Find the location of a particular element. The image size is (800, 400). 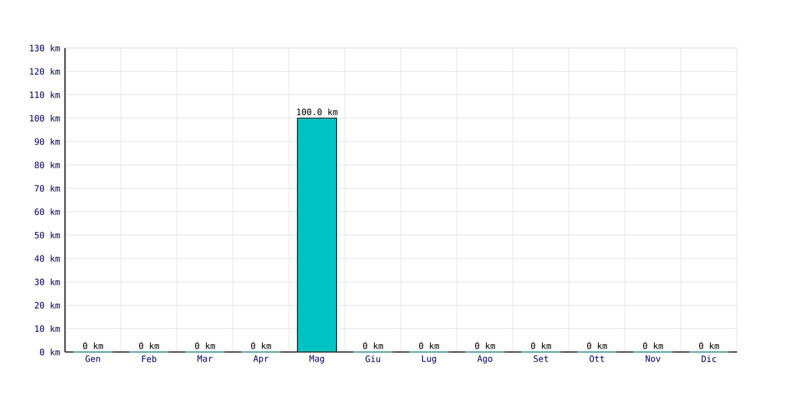

y-tick-label: 120 km is located at coordinates (45, 71).